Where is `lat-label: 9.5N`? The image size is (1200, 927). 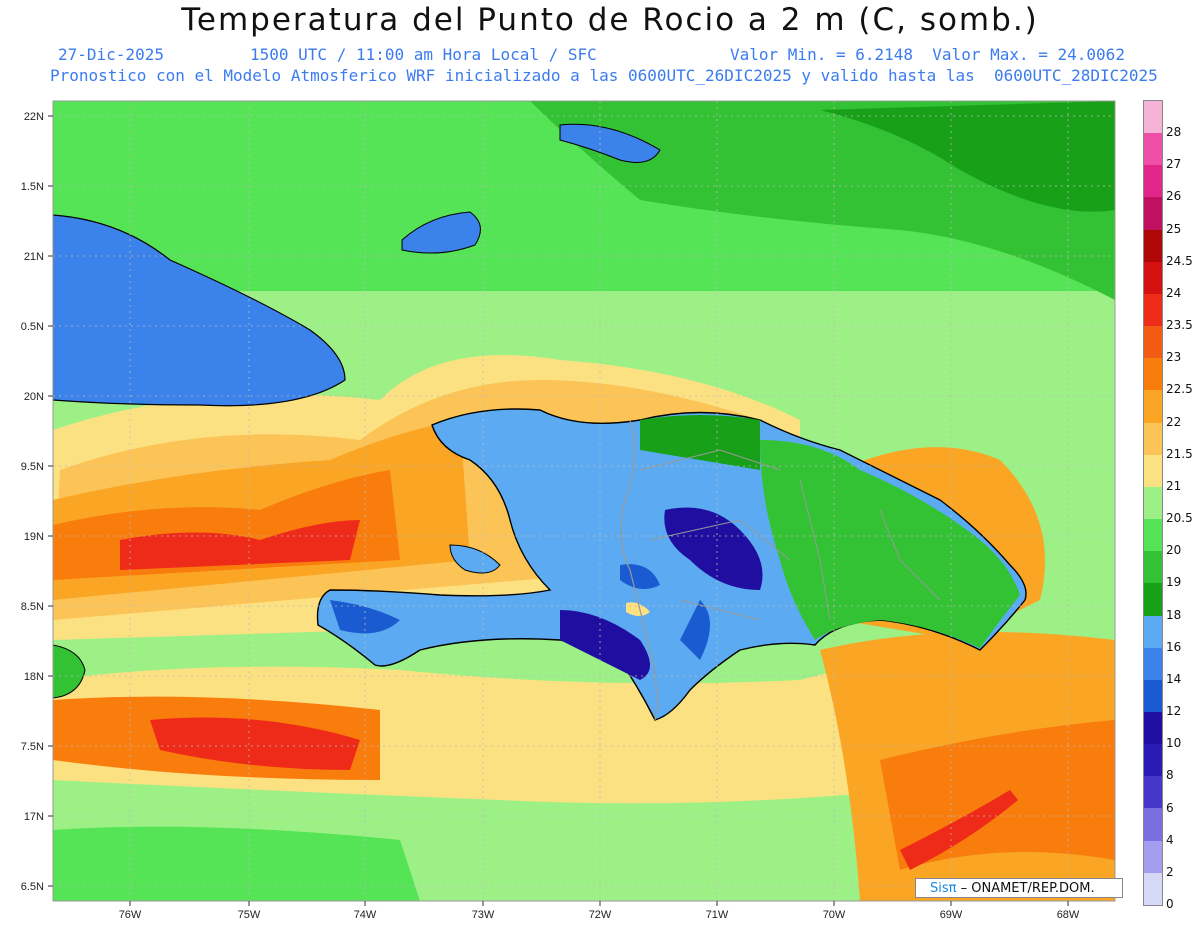
lat-label: 9.5N is located at coordinates (32, 467).